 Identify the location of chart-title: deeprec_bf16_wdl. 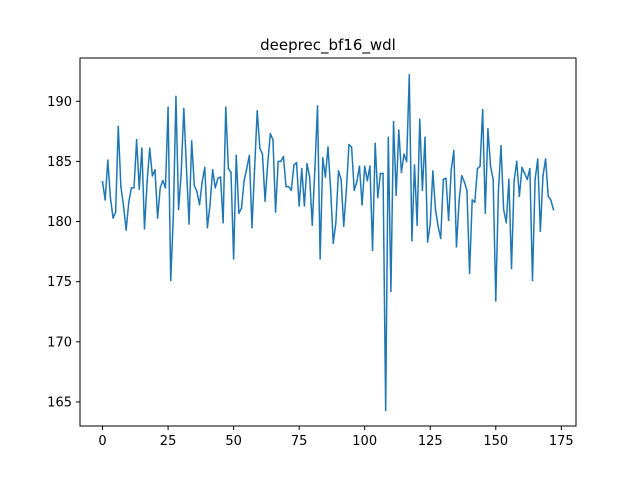
(328, 45).